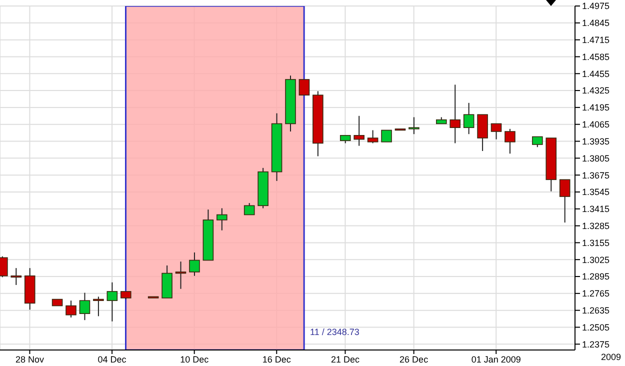 Image resolution: width=625 pixels, height=366 pixels. I want to click on y-tick-label: 1.4975, so click(596, 6).